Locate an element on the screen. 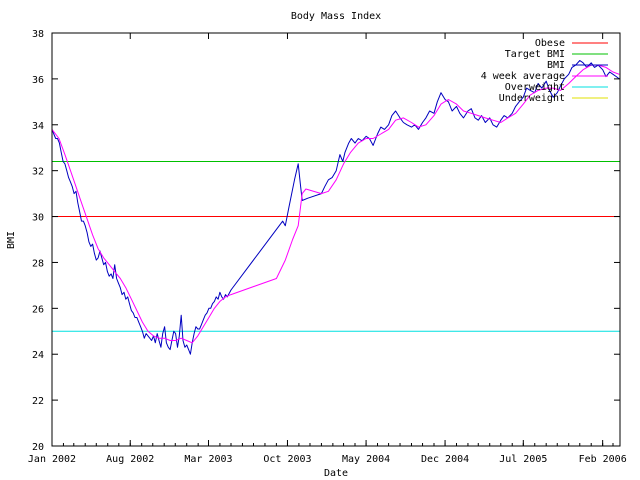 The image size is (640, 480). x-tick-label: Feb 2006 is located at coordinates (603, 459).